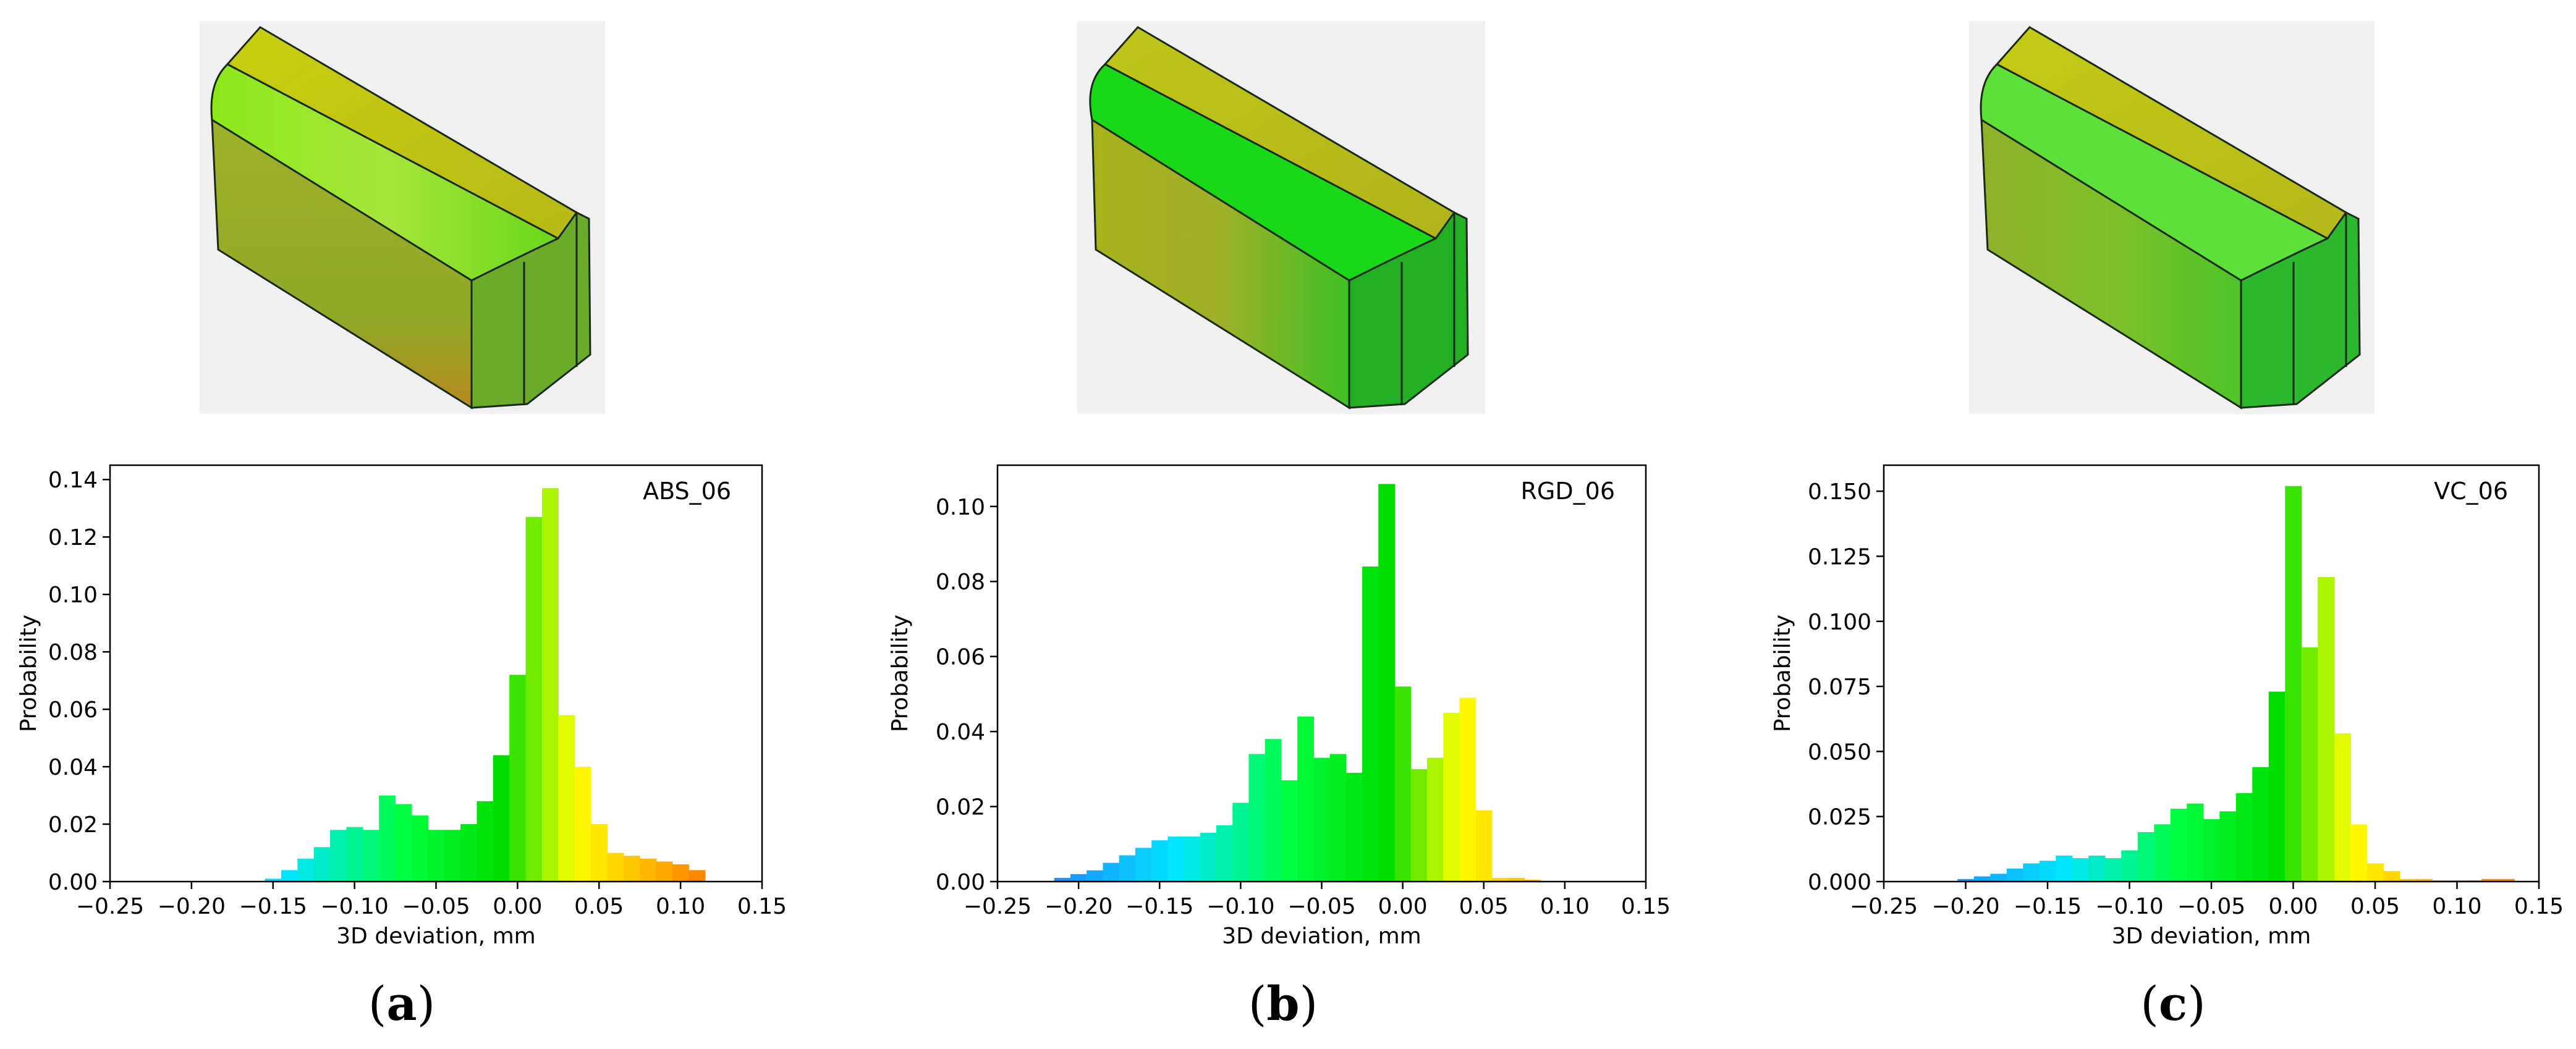 The image size is (2576, 1049). What do you see at coordinates (1568, 491) in the screenshot?
I see `sample-label: RGD_06` at bounding box center [1568, 491].